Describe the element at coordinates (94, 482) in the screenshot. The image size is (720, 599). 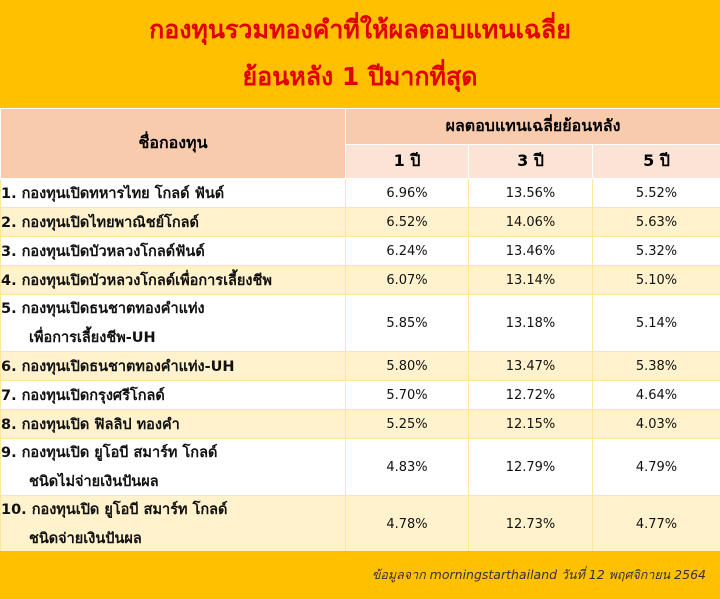
I see `fund-name-line-2: ชนิดไม่จ่ายเงินปันผล` at that location.